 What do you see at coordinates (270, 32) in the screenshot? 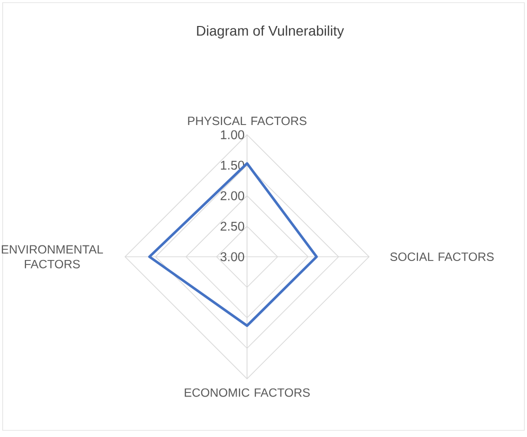
I see `chart-title: Diagram of Vulnerability` at bounding box center [270, 32].